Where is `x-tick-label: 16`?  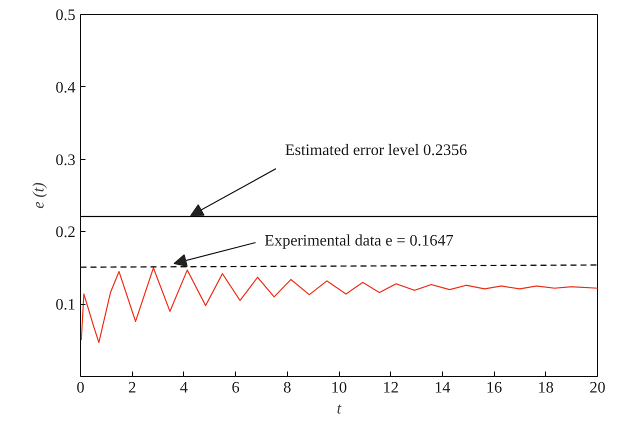 x-tick-label: 16 is located at coordinates (494, 388).